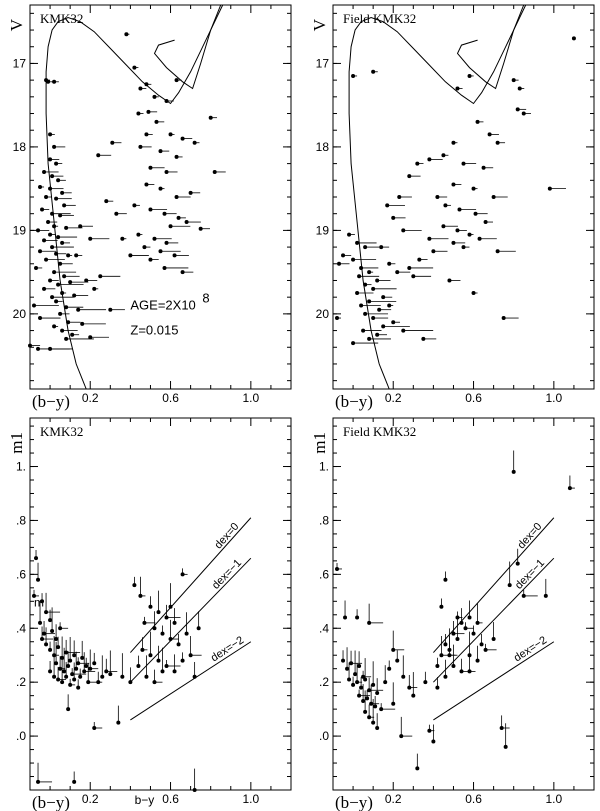  Describe the element at coordinates (530, 649) in the screenshot. I see `metallicity-line-label: dex=−2` at that location.